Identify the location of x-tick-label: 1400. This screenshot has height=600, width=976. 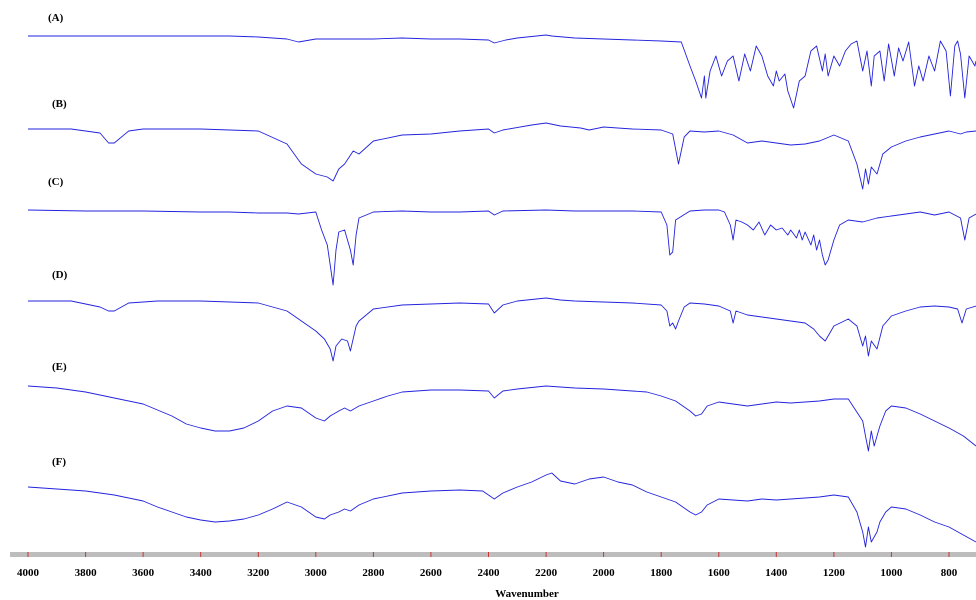
(776, 573).